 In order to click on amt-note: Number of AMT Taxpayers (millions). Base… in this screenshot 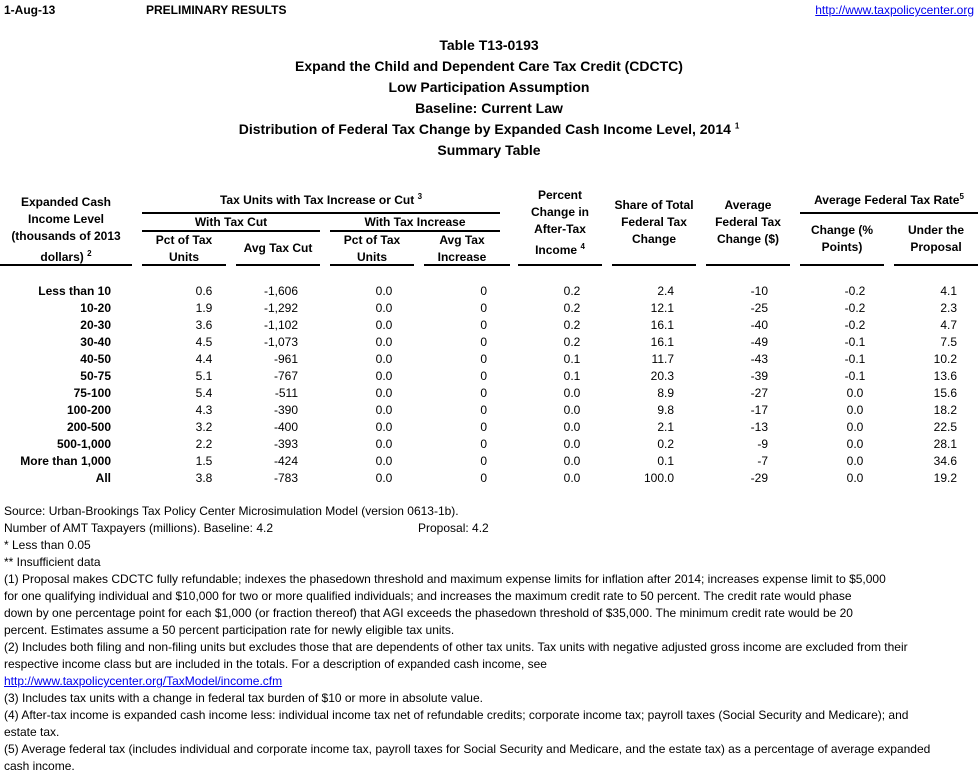, I will do `click(138, 528)`.